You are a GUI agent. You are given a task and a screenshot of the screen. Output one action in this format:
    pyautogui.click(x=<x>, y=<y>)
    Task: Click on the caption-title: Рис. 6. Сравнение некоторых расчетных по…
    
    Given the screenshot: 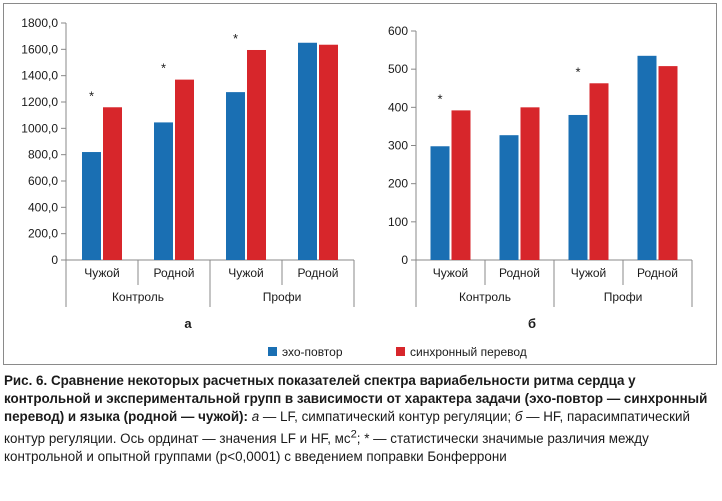 What is the action you would take?
    pyautogui.click(x=356, y=398)
    